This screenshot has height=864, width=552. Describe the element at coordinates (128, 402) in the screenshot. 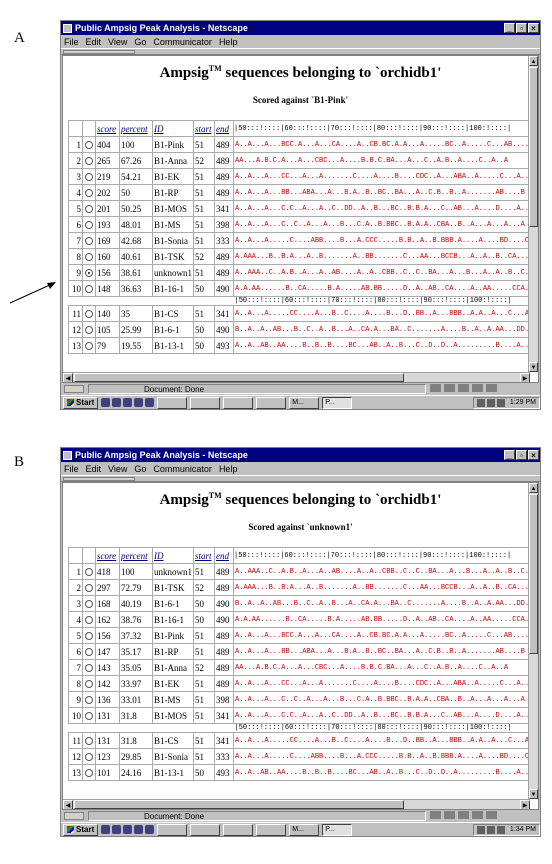

I see `desktop-icon` at that location.